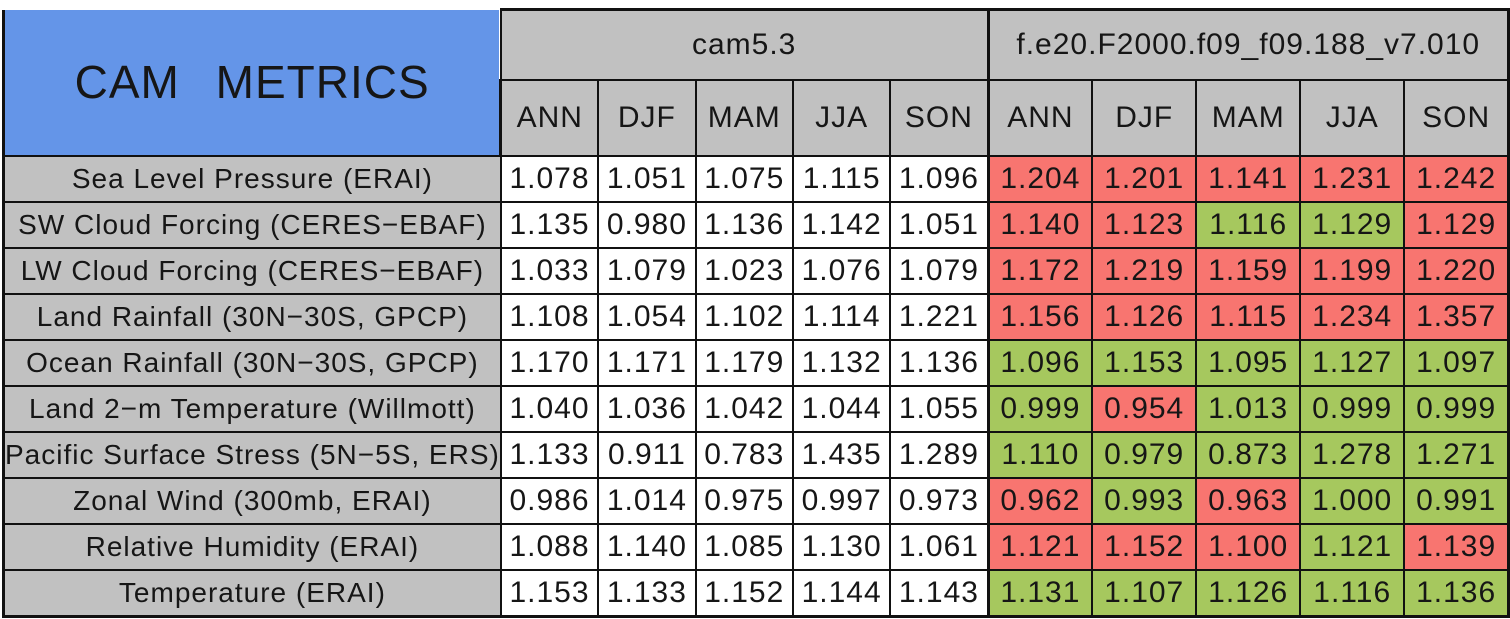  Describe the element at coordinates (1040, 118) in the screenshot. I see `season-header-ann-test: ANN` at that location.